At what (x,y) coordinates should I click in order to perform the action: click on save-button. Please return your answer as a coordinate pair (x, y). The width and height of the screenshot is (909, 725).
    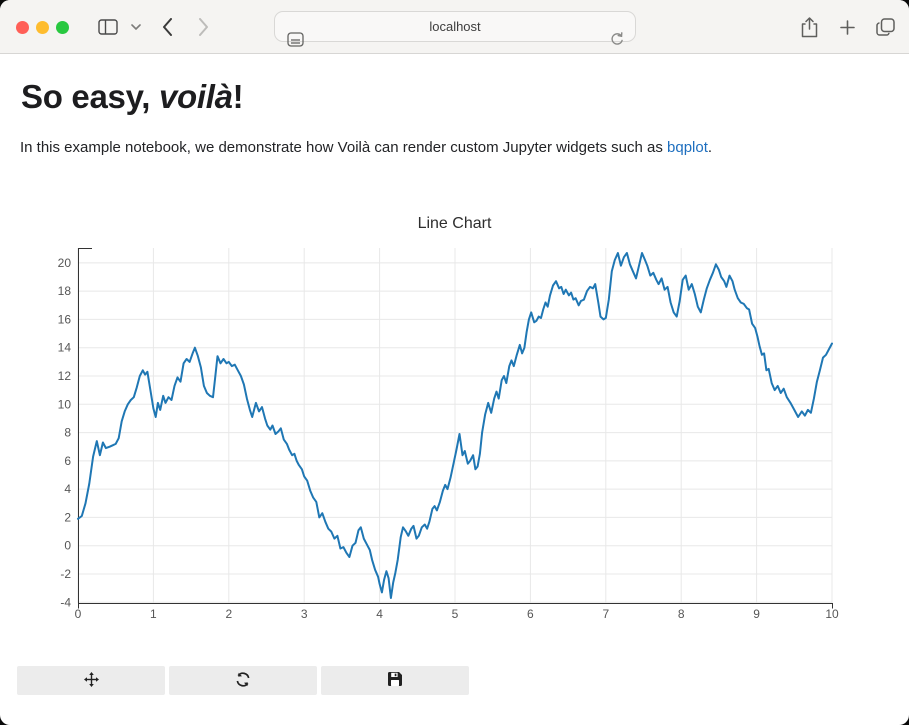
    Looking at the image, I should click on (395, 680).